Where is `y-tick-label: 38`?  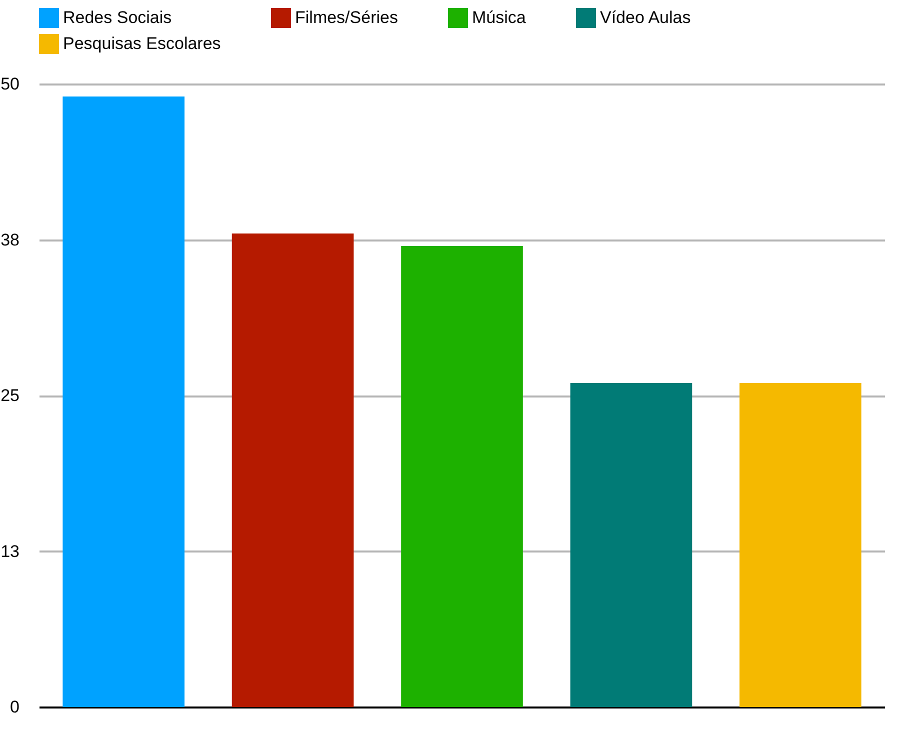 y-tick-label: 38 is located at coordinates (10, 240).